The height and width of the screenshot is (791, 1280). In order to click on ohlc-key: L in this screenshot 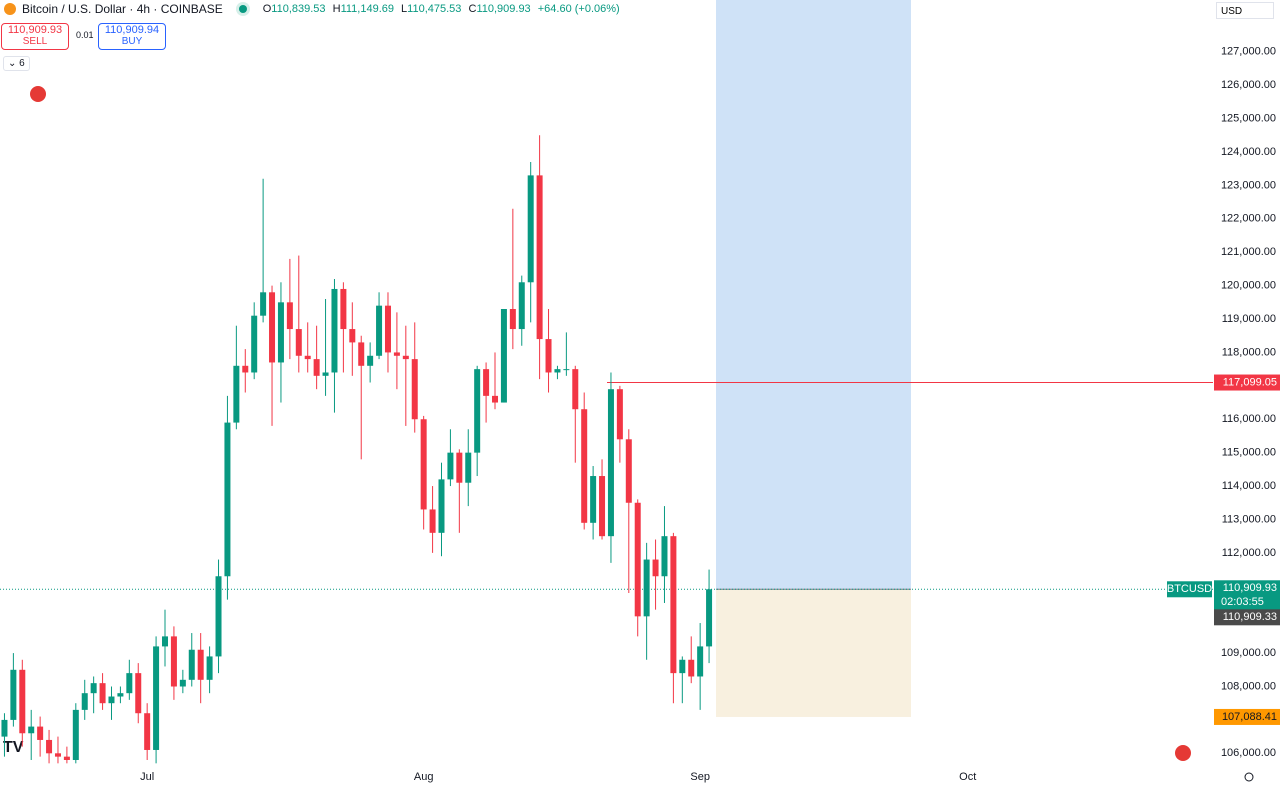, I will do `click(404, 9)`.